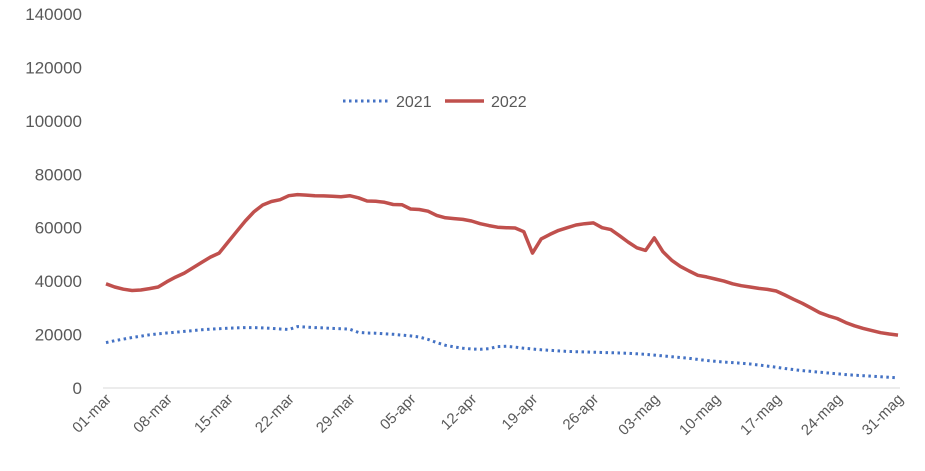 This screenshot has width=925, height=471. What do you see at coordinates (275, 414) in the screenshot?
I see `x-tick-label: 22-mar` at bounding box center [275, 414].